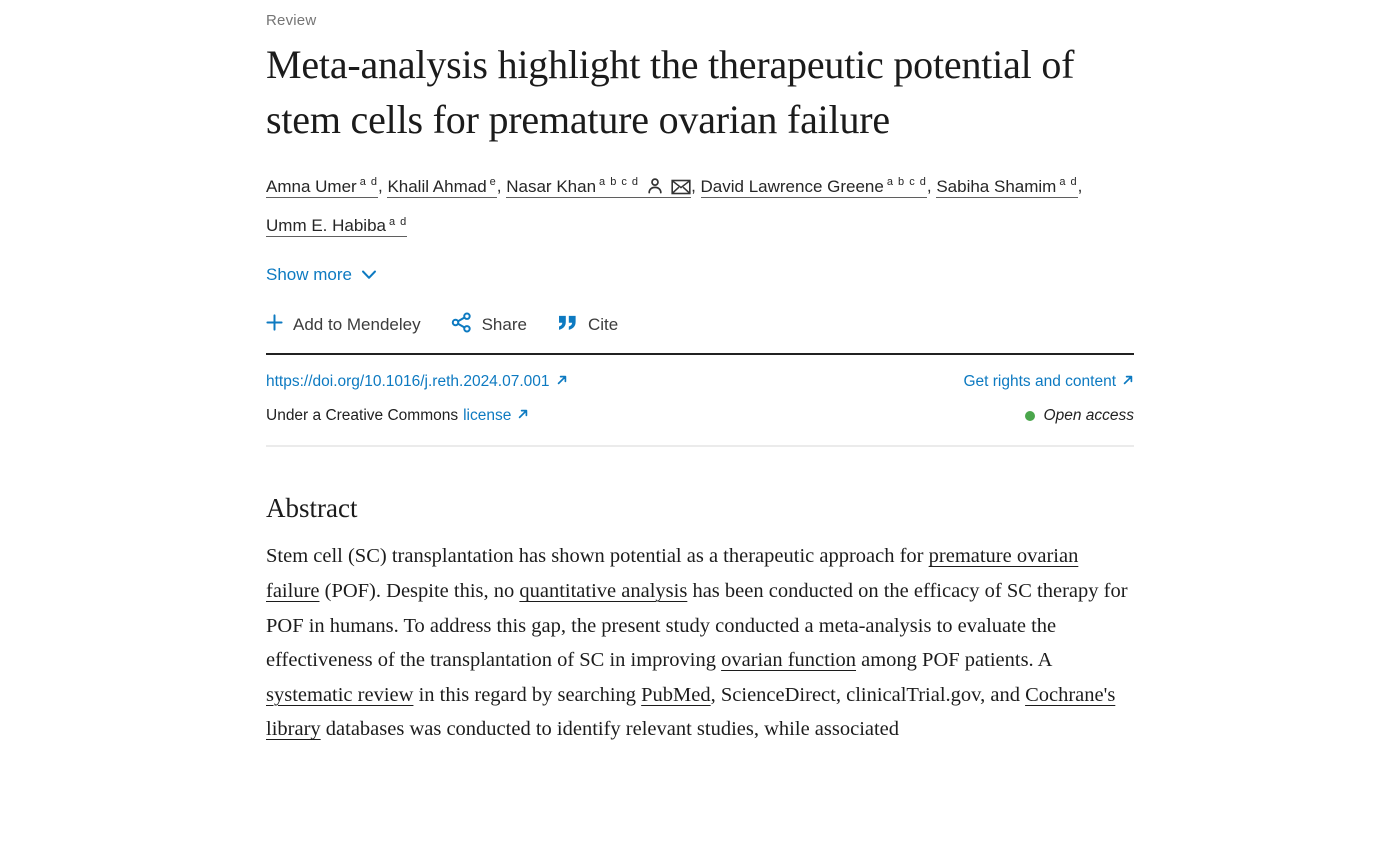 This screenshot has width=1399, height=843. I want to click on cite-button: Cite, so click(587, 325).